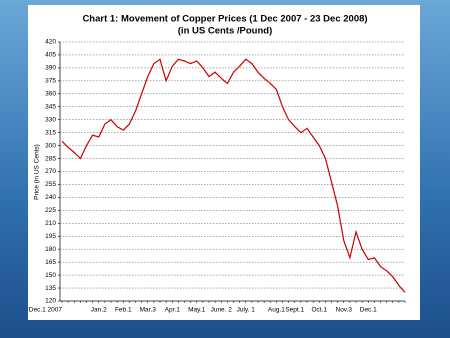  Describe the element at coordinates (50, 42) in the screenshot. I see `y-tick-label: 420` at that location.